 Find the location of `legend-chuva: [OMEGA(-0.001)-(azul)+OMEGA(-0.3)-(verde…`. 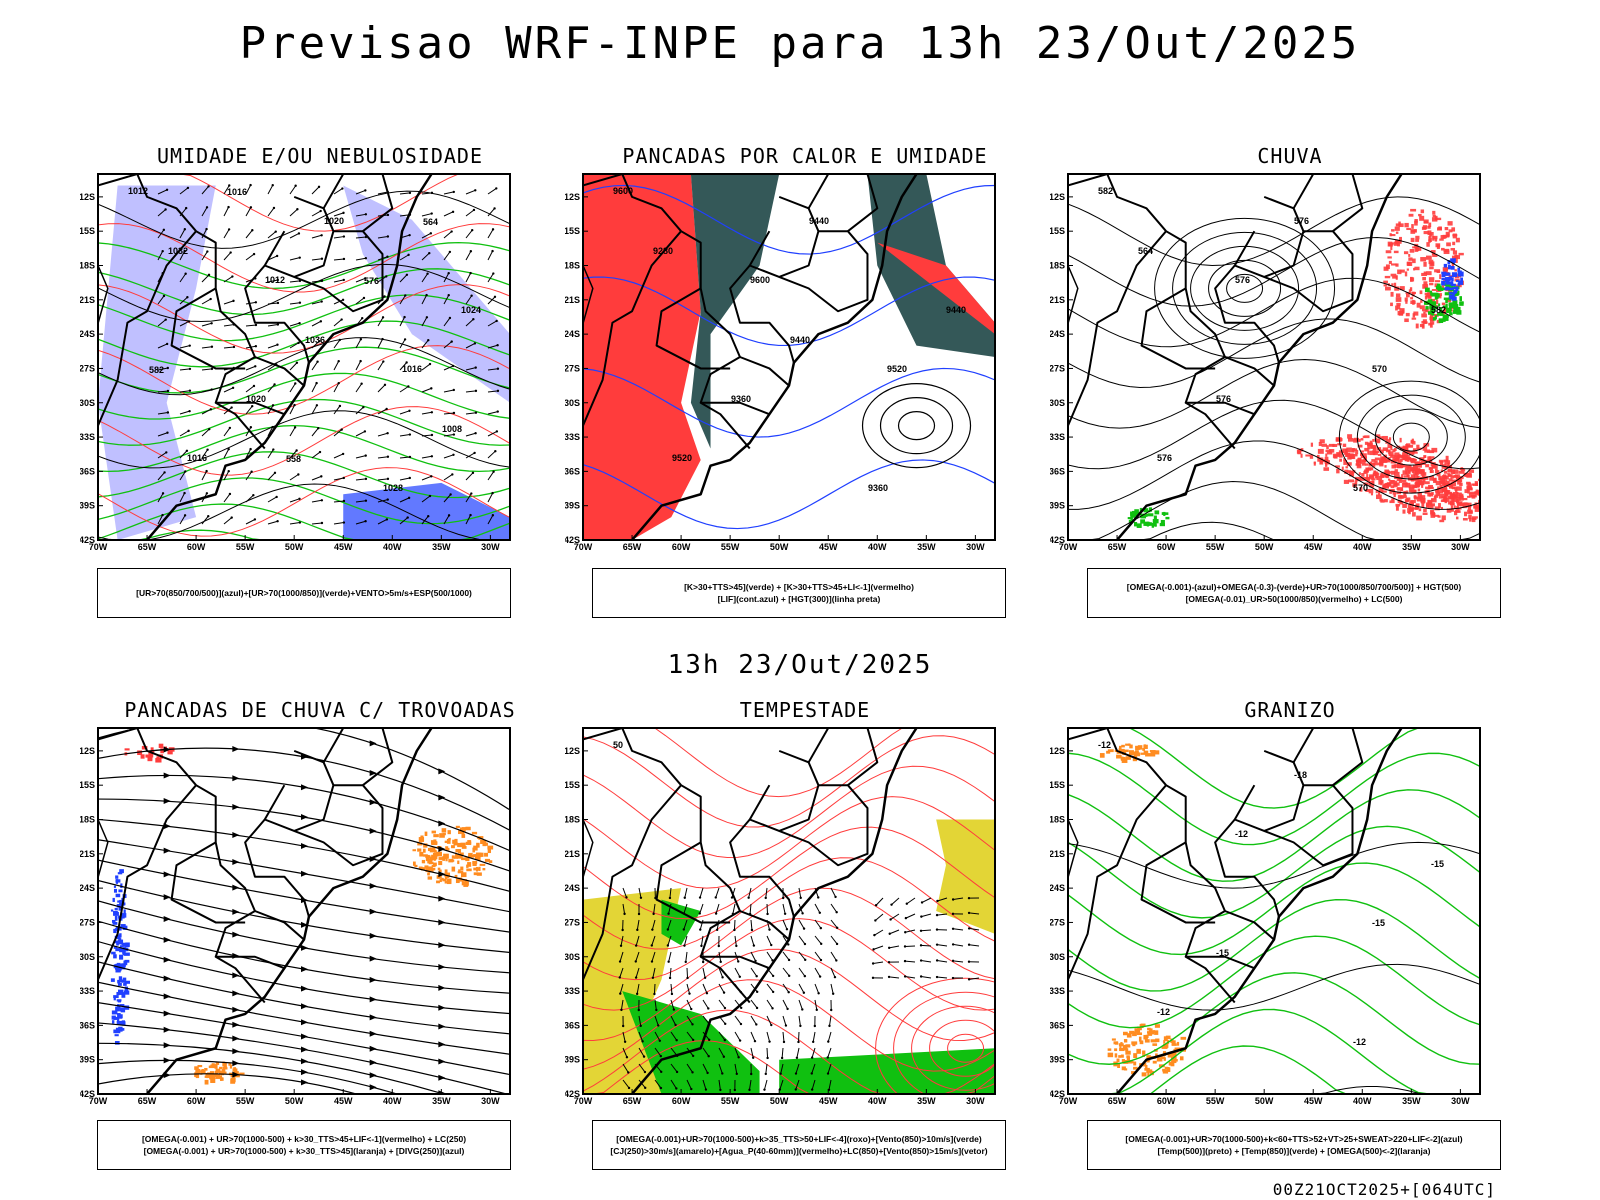

legend-chuva: [OMEGA(-0.001)-(azul)+OMEGA(-0.3)-(verde… is located at coordinates (1294, 593).